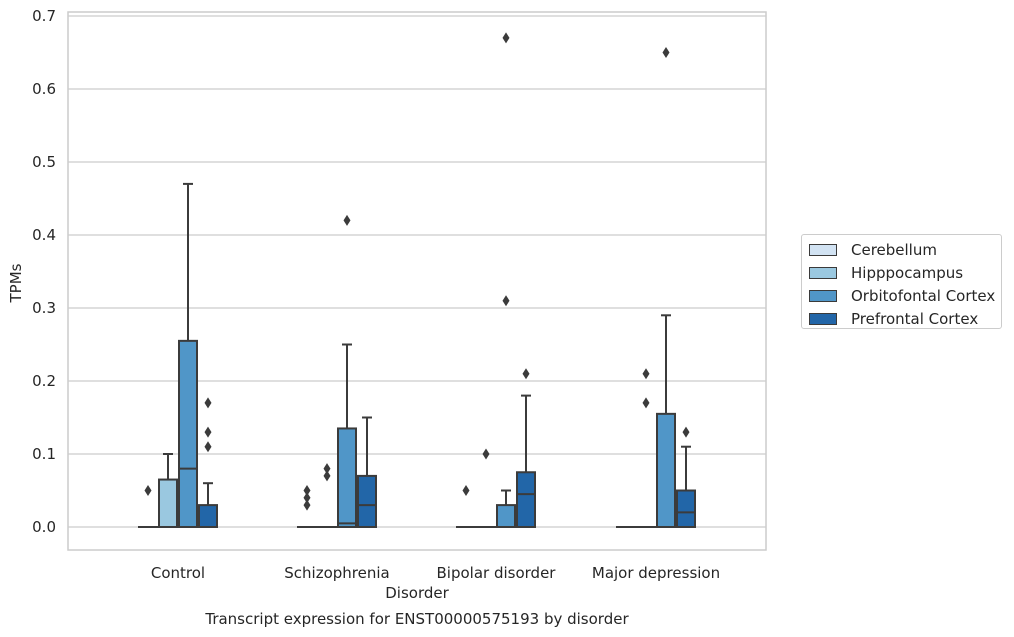 Image resolution: width=1014 pixels, height=637 pixels. Describe the element at coordinates (347, 371) in the screenshot. I see `box-orbitofontal-cortex-schizophrenia` at that location.